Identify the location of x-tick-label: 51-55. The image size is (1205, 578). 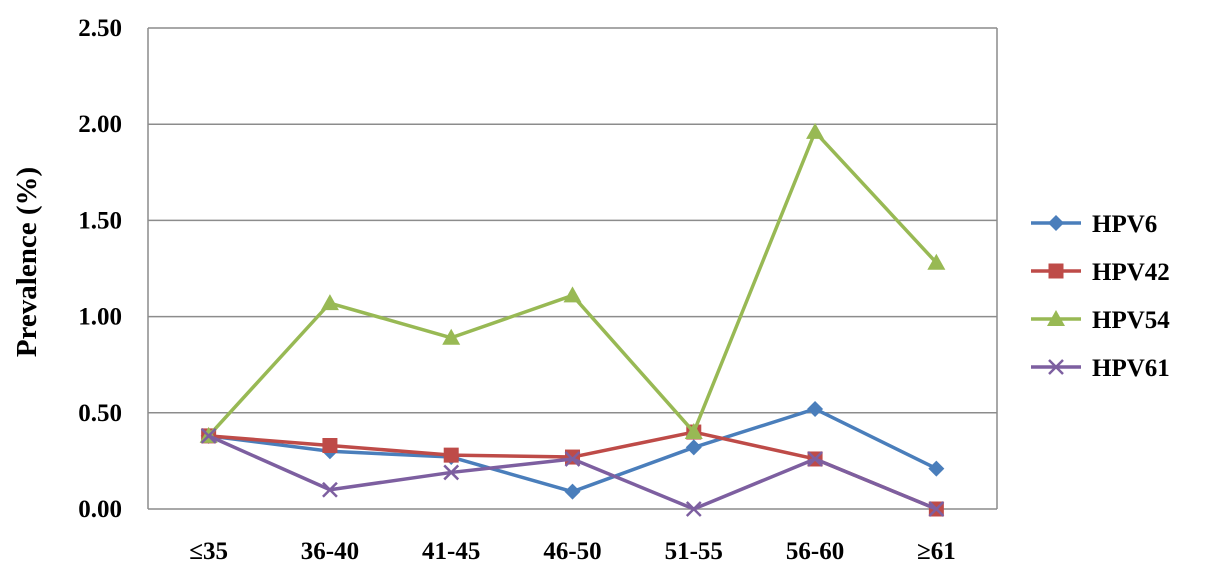
(694, 551).